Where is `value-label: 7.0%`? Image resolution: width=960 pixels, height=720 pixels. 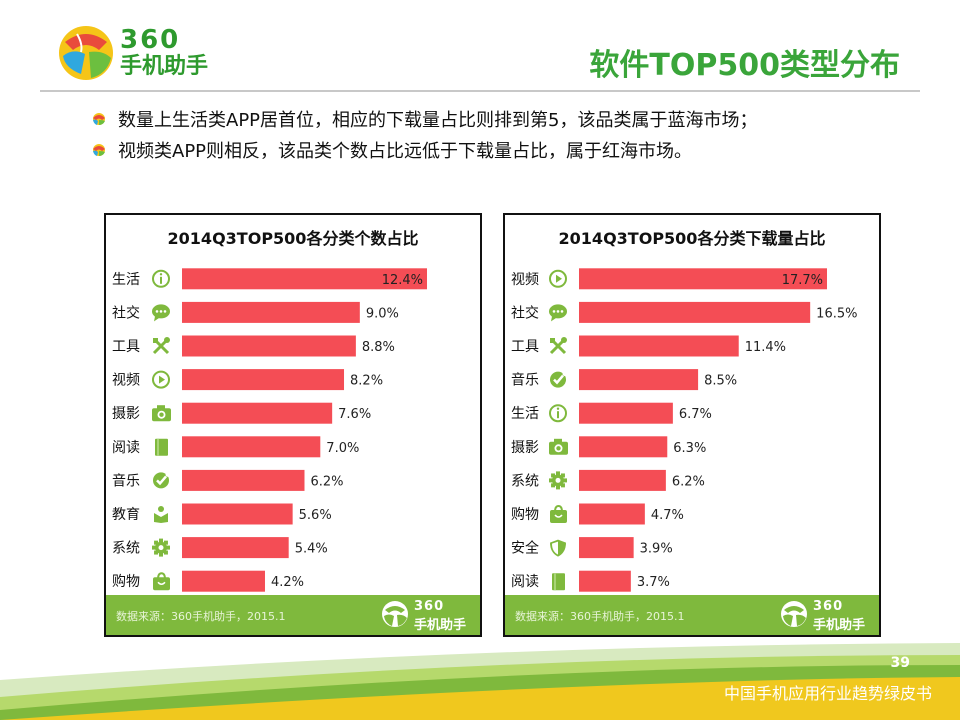
value-label: 7.0% is located at coordinates (342, 448).